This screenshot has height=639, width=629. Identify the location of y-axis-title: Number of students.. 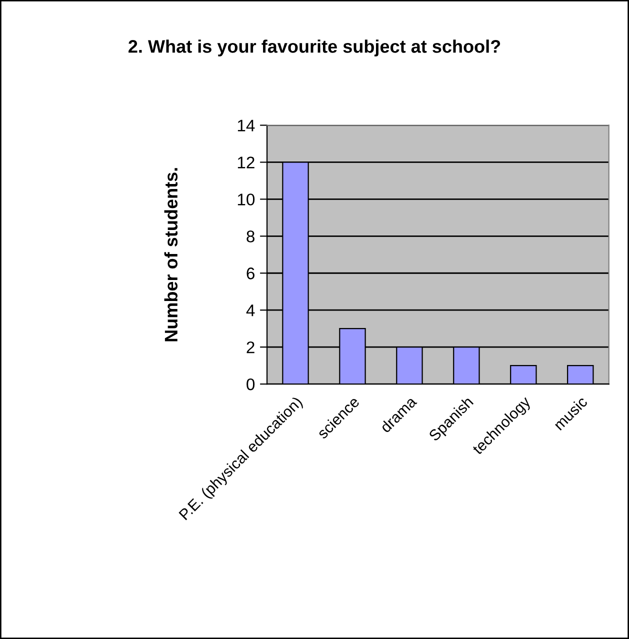
(171, 255).